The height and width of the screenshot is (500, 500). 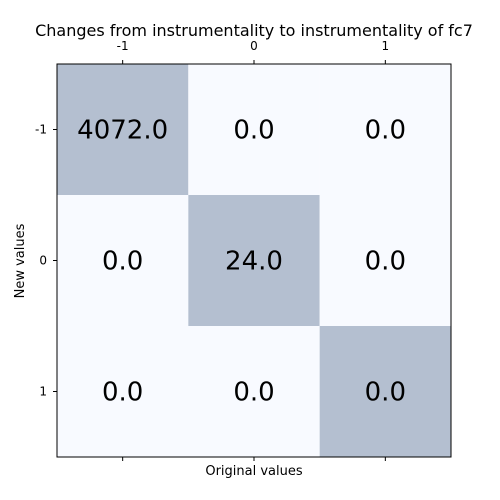 What do you see at coordinates (122, 131) in the screenshot?
I see `cell-label: 4072.0` at bounding box center [122, 131].